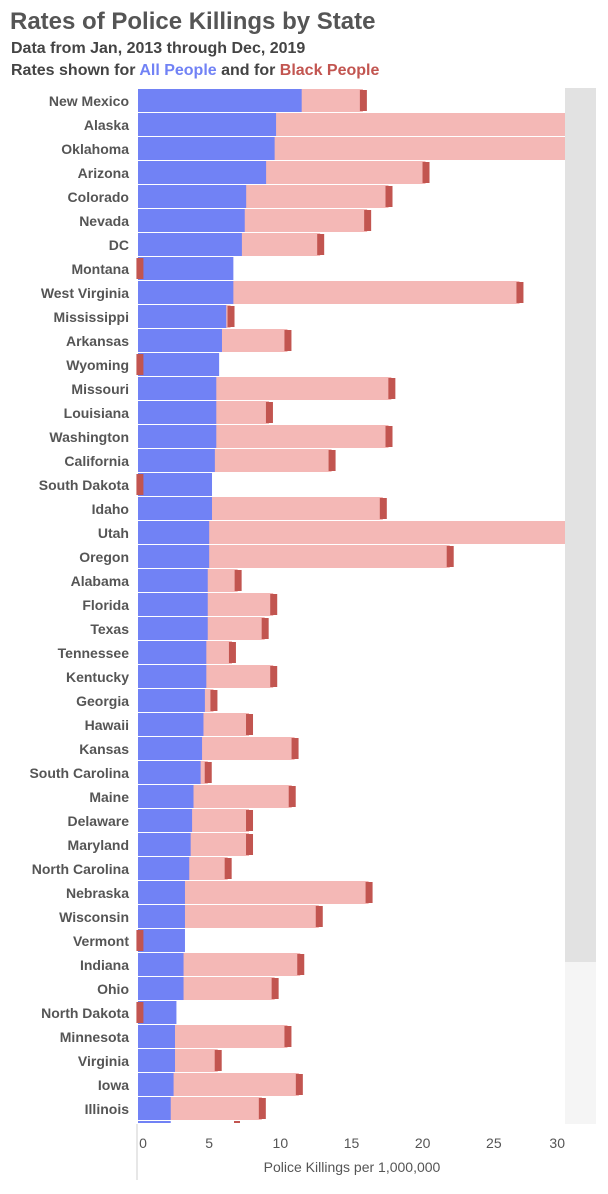 The height and width of the screenshot is (1194, 608). I want to click on marker-black-people-alabama, so click(238, 580).